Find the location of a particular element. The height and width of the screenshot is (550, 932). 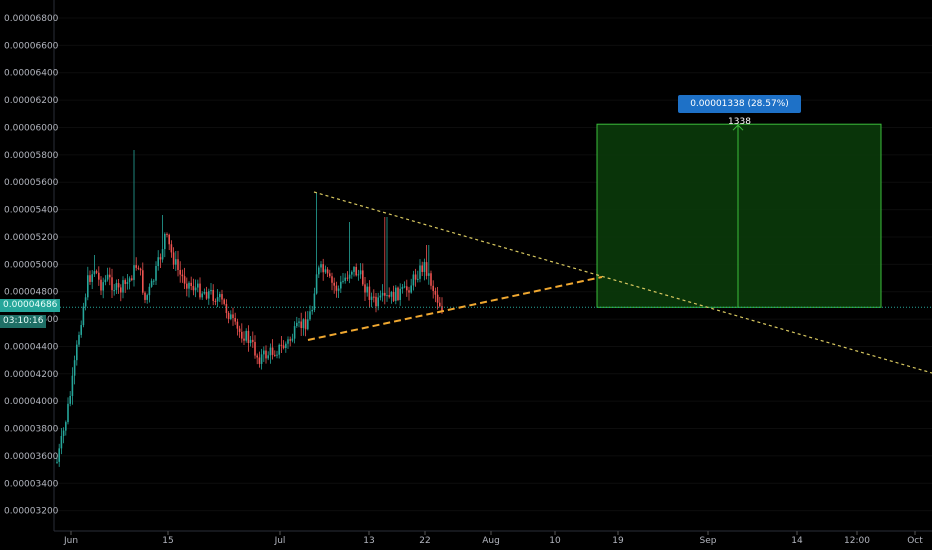

price-range-measure-box is located at coordinates (739, 215).